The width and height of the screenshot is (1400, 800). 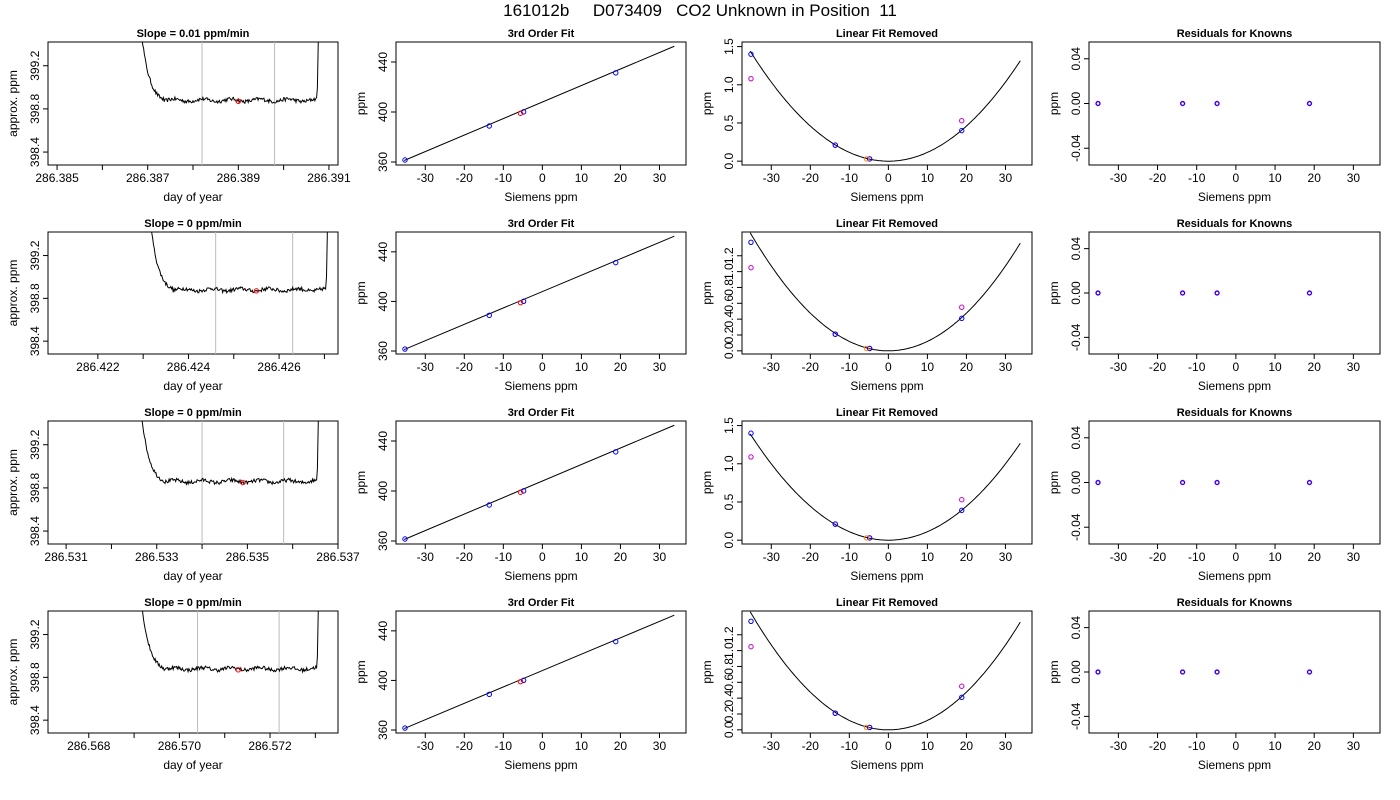 I want to click on x-tick-label: 286.531, so click(x=66, y=557).